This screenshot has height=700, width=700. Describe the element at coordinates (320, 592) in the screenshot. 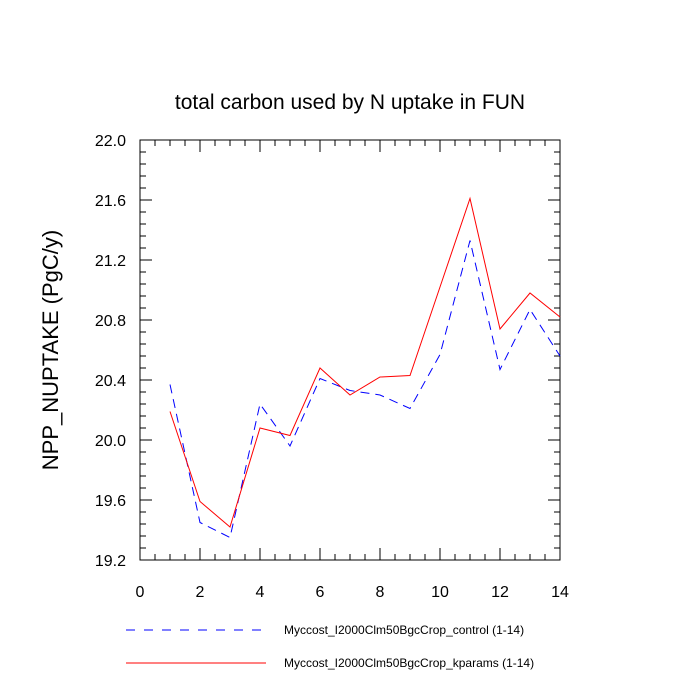

I see `x-tick-label: 6` at that location.